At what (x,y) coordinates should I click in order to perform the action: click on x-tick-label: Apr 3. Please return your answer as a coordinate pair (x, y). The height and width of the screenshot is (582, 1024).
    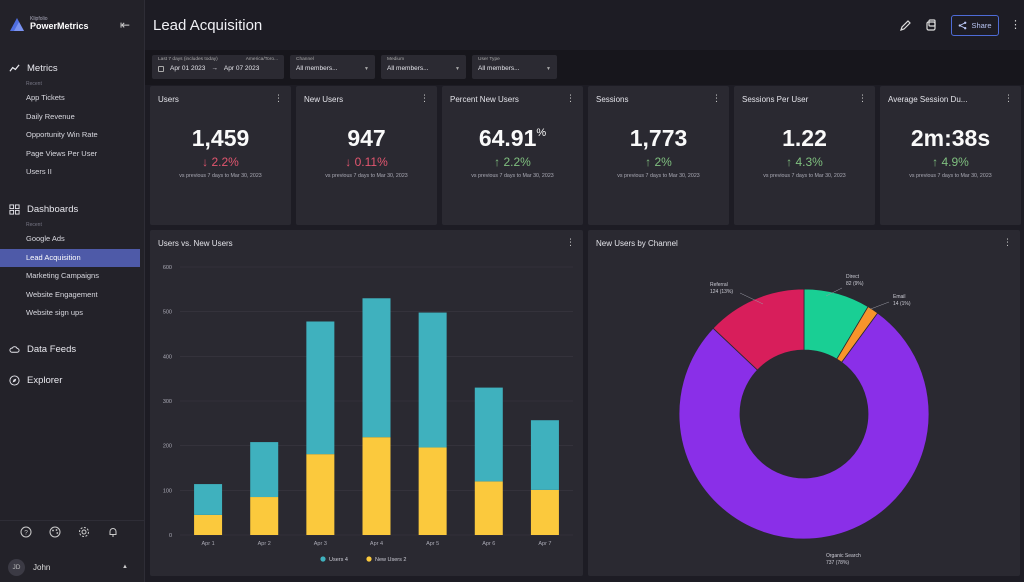
    Looking at the image, I should click on (320, 544).